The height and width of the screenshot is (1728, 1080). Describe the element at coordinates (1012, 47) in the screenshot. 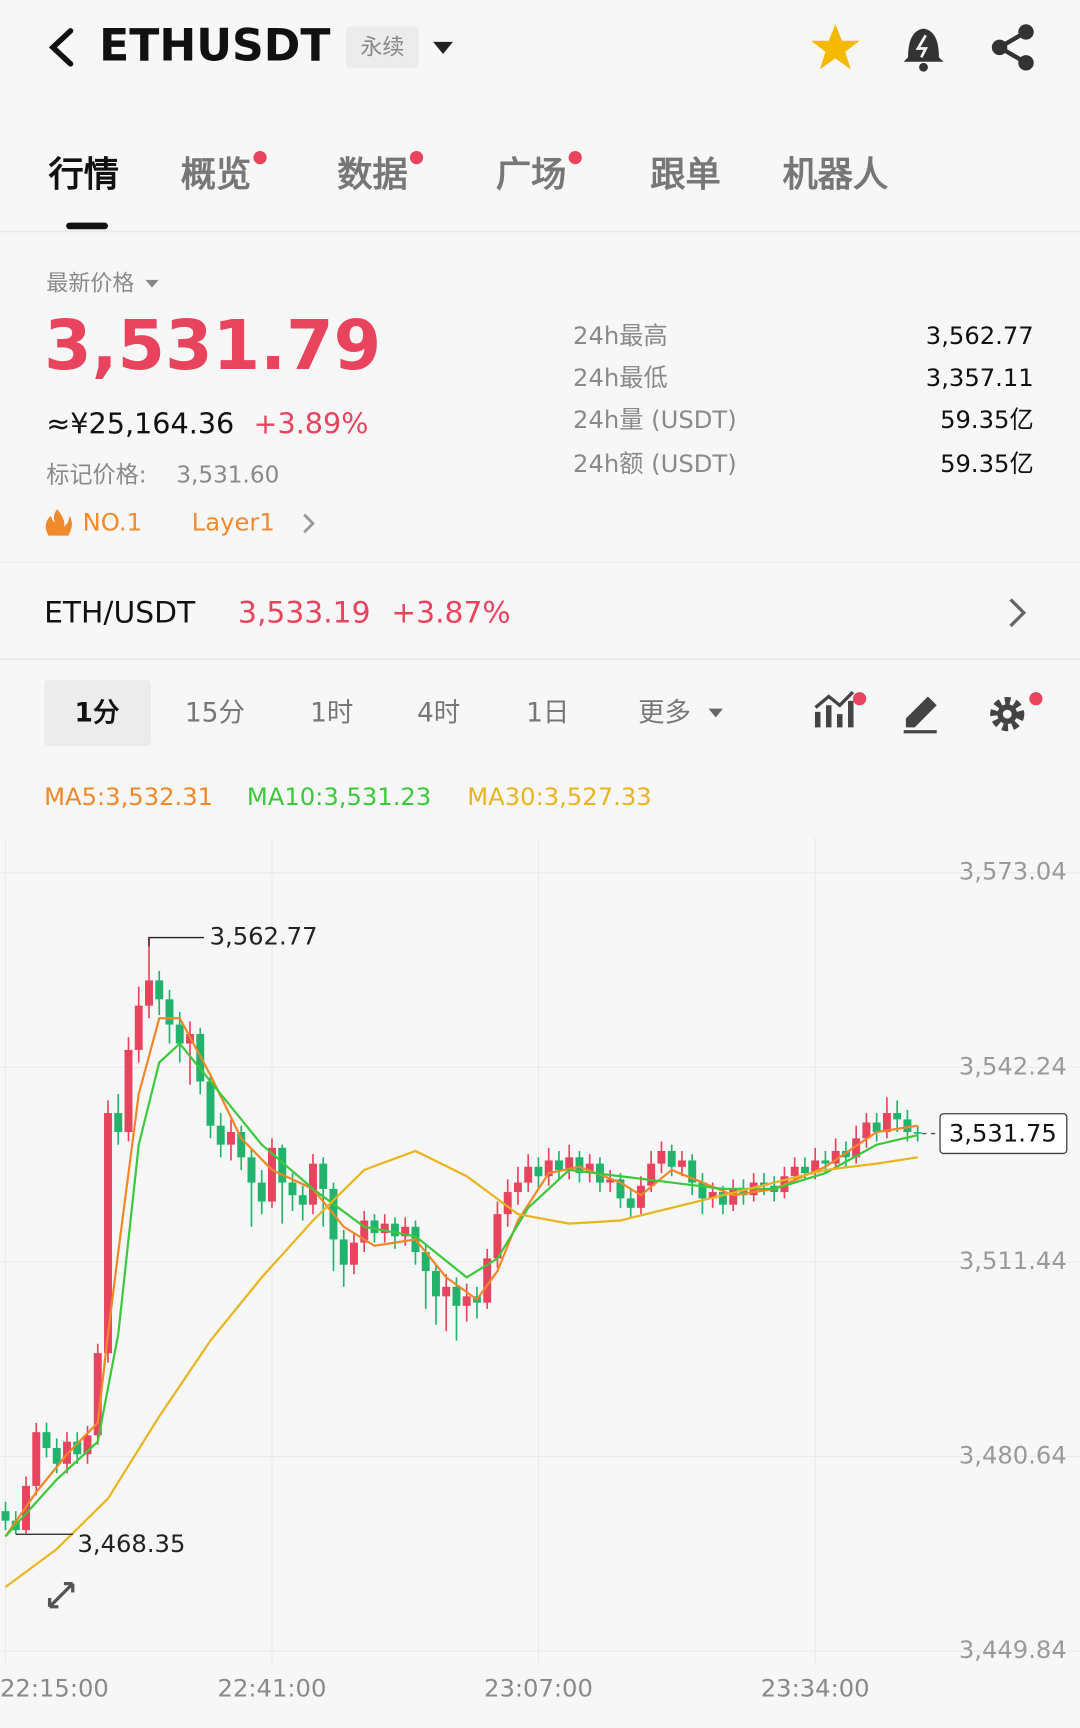

I see `share-icon` at that location.